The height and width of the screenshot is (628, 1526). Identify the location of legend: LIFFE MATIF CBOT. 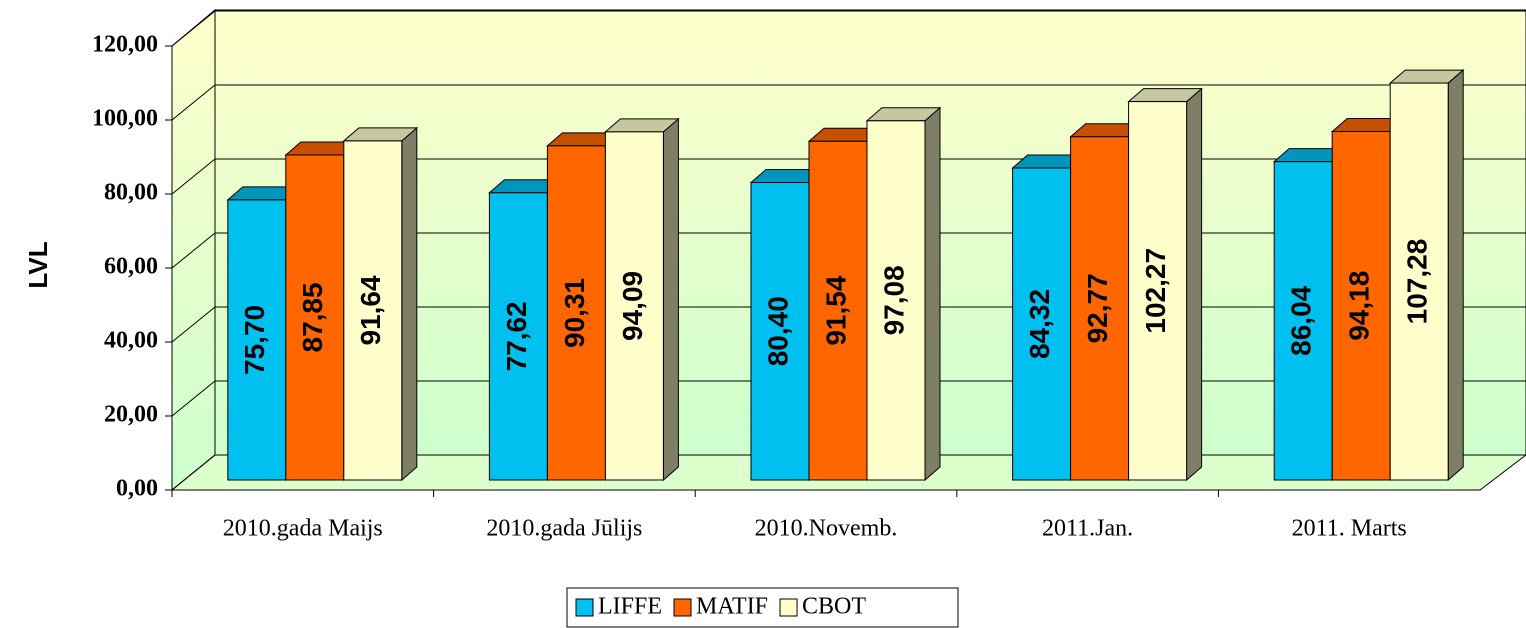
(720, 607).